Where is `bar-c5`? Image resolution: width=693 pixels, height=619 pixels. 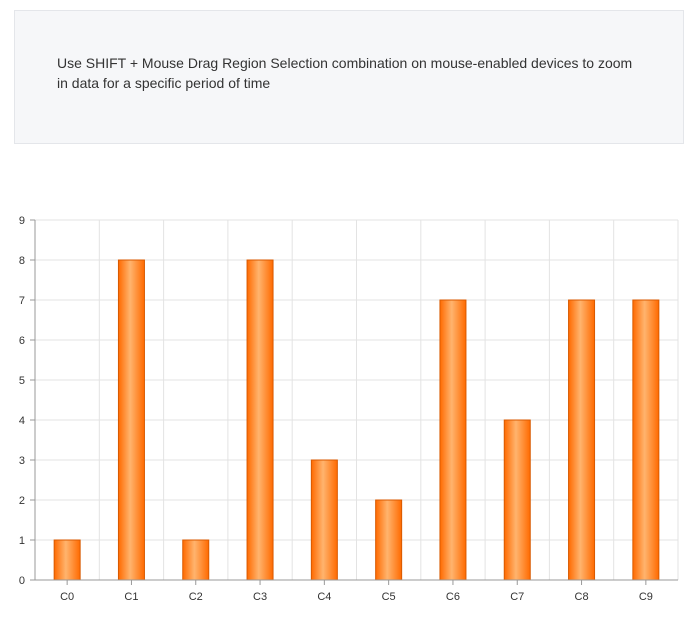 bar-c5 is located at coordinates (389, 540).